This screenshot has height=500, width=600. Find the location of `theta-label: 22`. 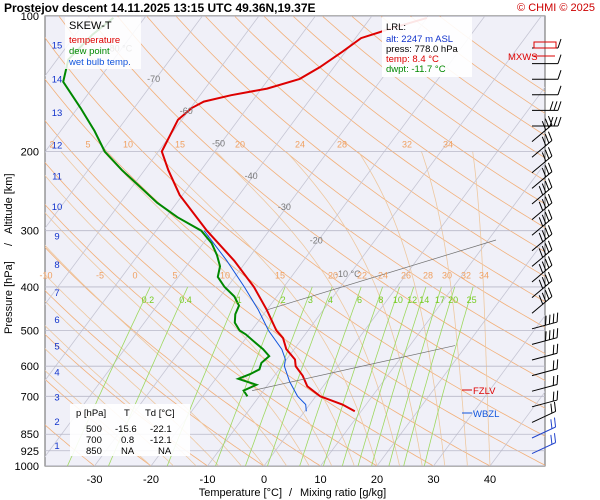

theta-label: 22 is located at coordinates (362, 275).